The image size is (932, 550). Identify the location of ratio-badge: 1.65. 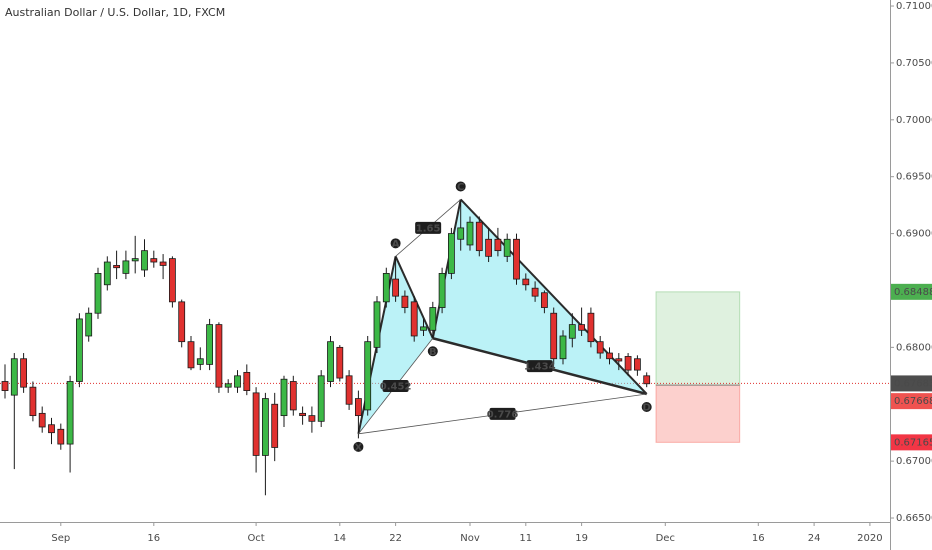
(428, 227).